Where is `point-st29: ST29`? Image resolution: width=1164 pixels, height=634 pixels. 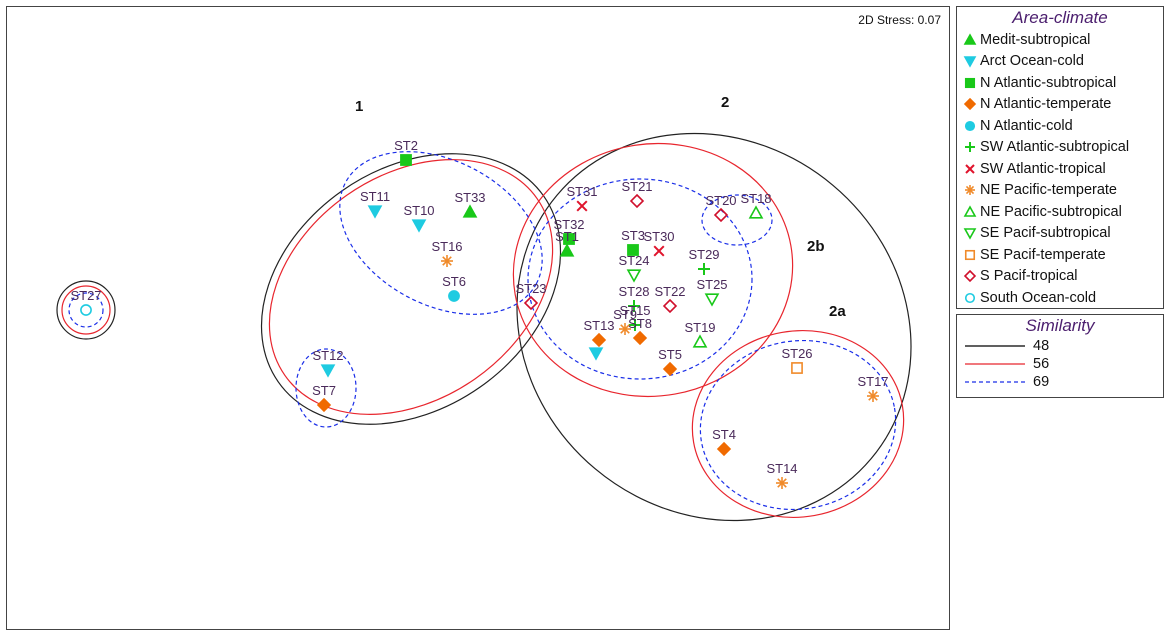
point-st29: ST29 is located at coordinates (704, 261).